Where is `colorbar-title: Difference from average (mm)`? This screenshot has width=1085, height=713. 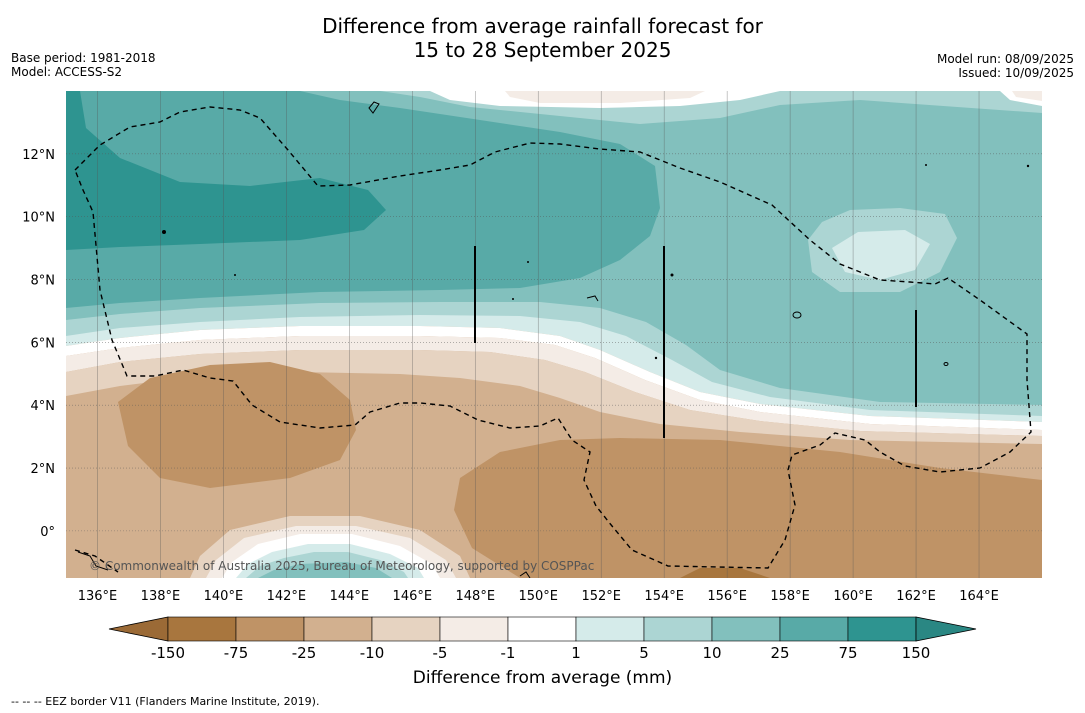
colorbar-title: Difference from average (mm) is located at coordinates (542, 678).